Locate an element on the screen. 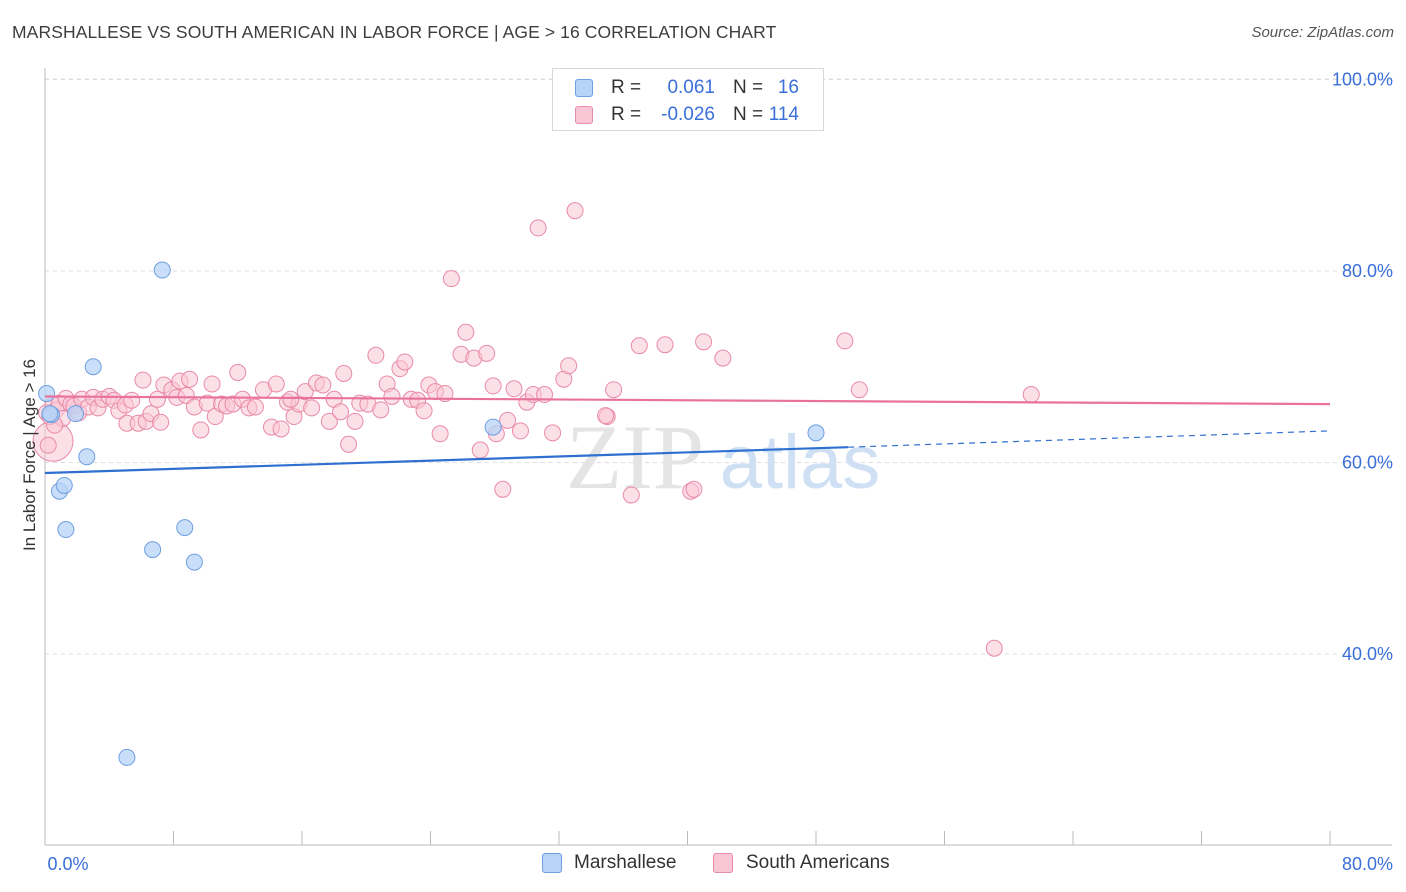 This screenshot has width=1406, height=892. south-americans-legend-swatch is located at coordinates (723, 863).